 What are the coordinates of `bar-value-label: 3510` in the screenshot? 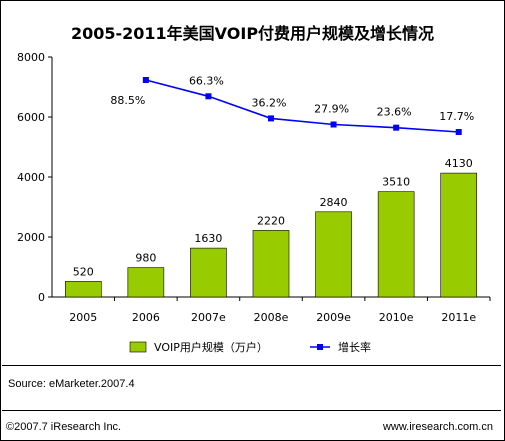 It's located at (396, 182).